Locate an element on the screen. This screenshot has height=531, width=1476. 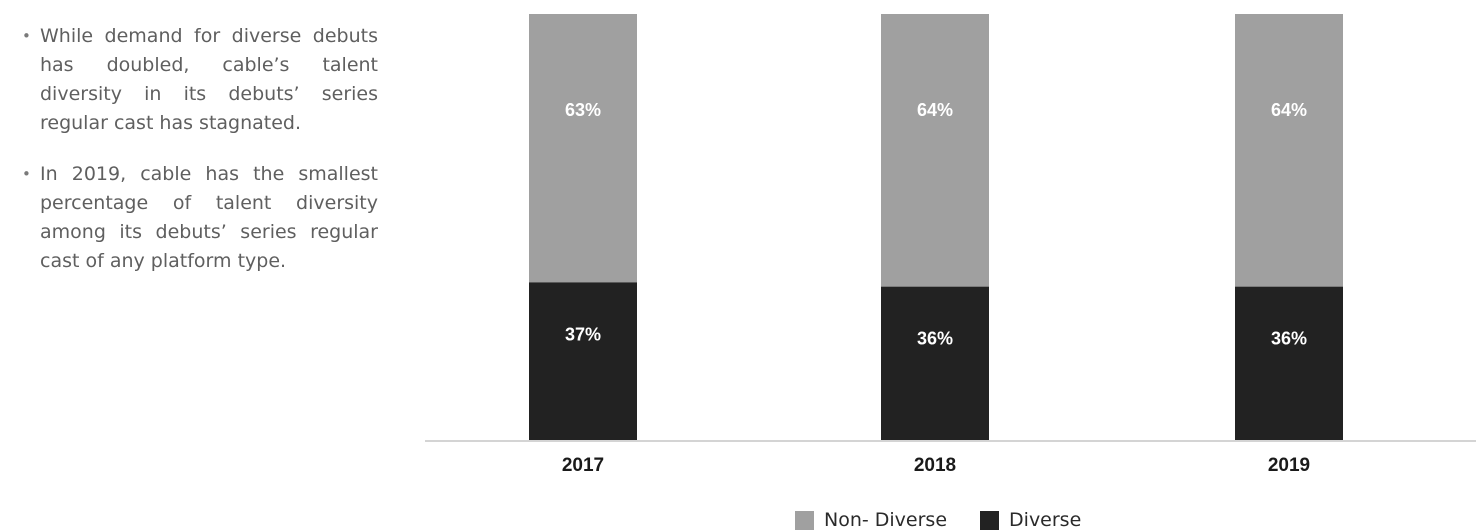
legend-item-diverse: Diverse is located at coordinates (1030, 520).